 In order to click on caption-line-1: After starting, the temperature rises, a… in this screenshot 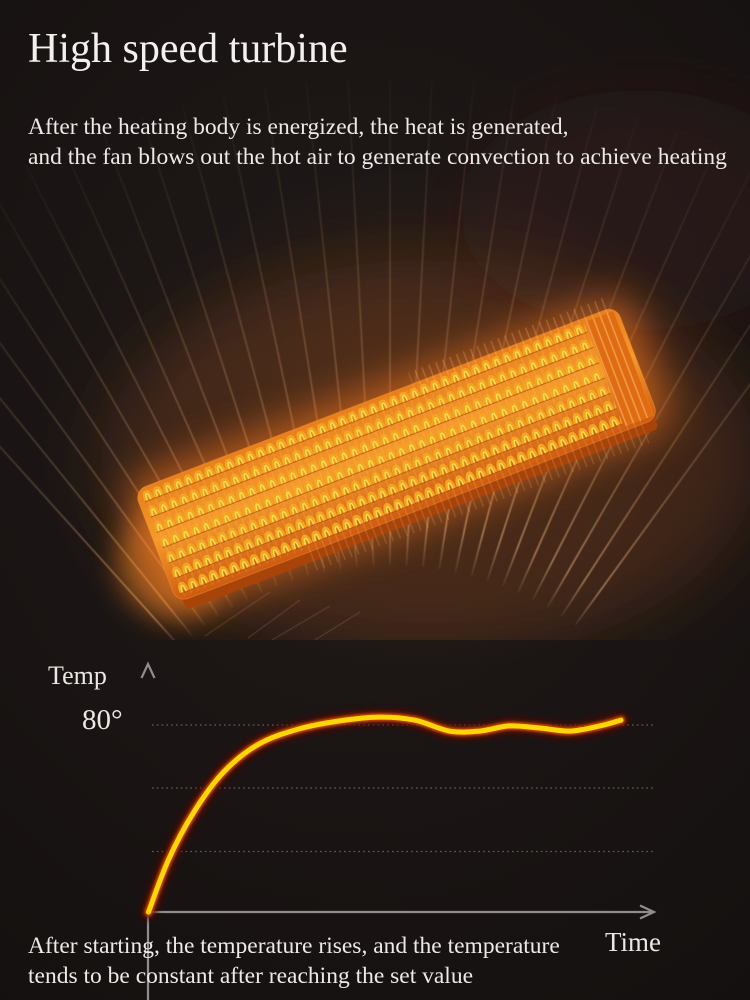, I will do `click(294, 946)`.